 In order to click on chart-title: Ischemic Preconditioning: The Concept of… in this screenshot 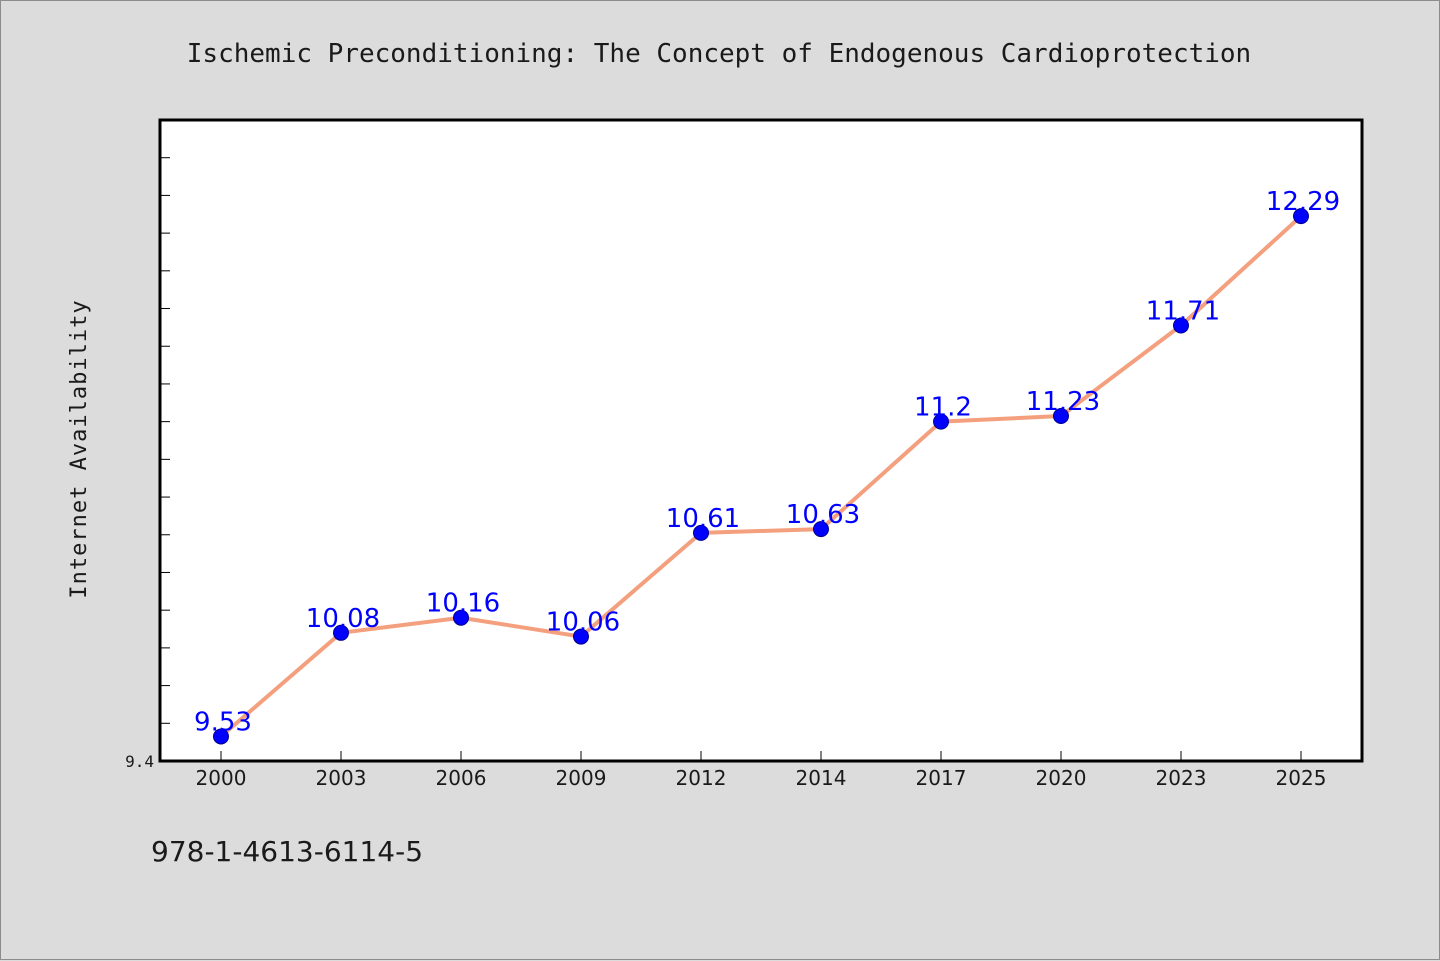, I will do `click(719, 54)`.